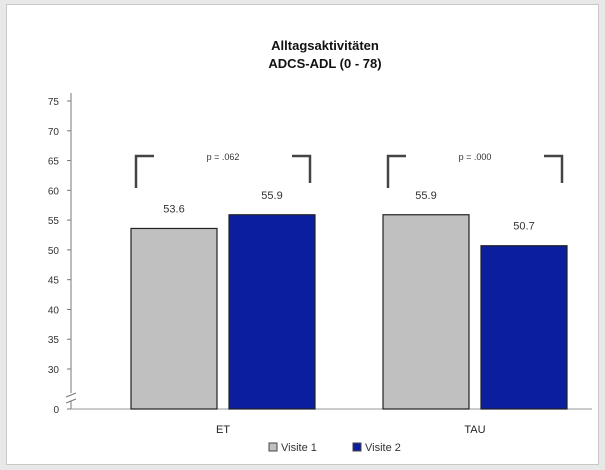 This screenshot has height=470, width=605. What do you see at coordinates (54, 281) in the screenshot?
I see `y-tick-label: 45` at bounding box center [54, 281].